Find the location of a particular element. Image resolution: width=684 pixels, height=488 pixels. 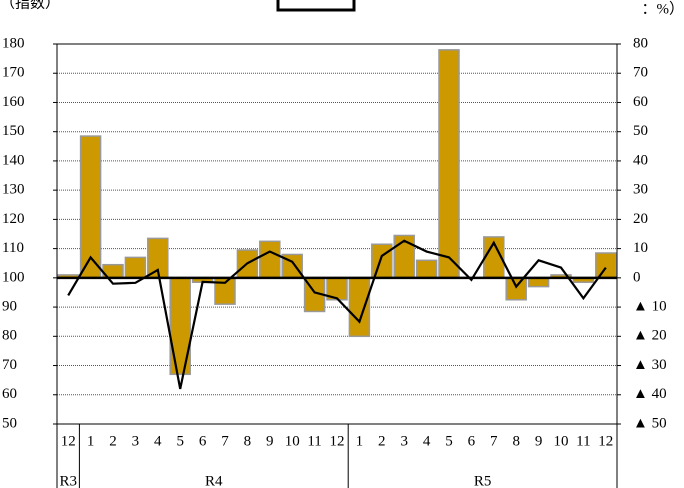

y2-tick-label: 20 is located at coordinates (640, 219).